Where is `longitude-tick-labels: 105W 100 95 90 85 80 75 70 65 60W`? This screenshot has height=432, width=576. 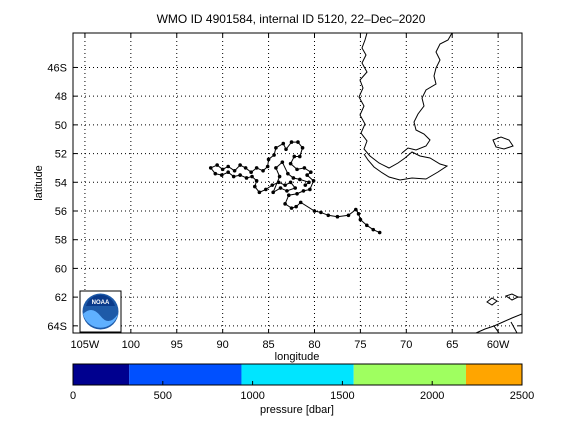 longitude-tick-labels: 105W 100 95 90 85 80 75 70 65 60W is located at coordinates (290, 345).